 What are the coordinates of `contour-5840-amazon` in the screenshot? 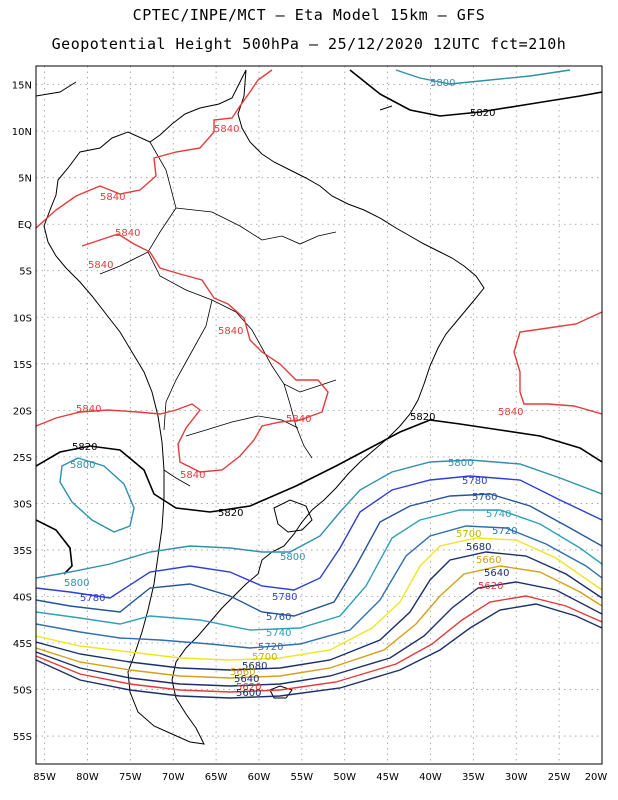 It's located at (182, 353).